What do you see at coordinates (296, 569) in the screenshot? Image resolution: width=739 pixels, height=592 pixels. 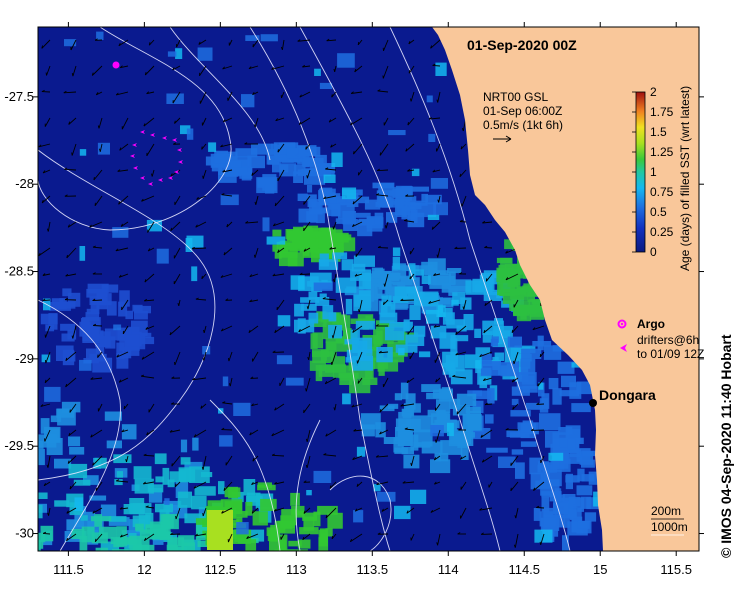 I see `x-tick-label: 113` at bounding box center [296, 569].